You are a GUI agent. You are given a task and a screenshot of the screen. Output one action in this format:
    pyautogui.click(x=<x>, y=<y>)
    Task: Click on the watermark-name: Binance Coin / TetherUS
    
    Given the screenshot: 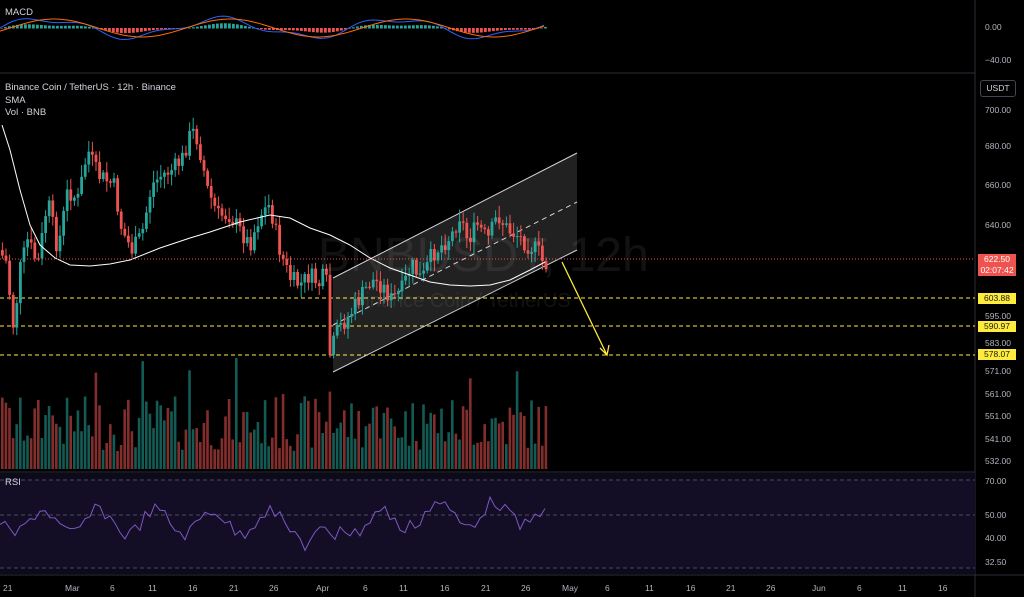 What is the action you would take?
    pyautogui.click(x=461, y=301)
    